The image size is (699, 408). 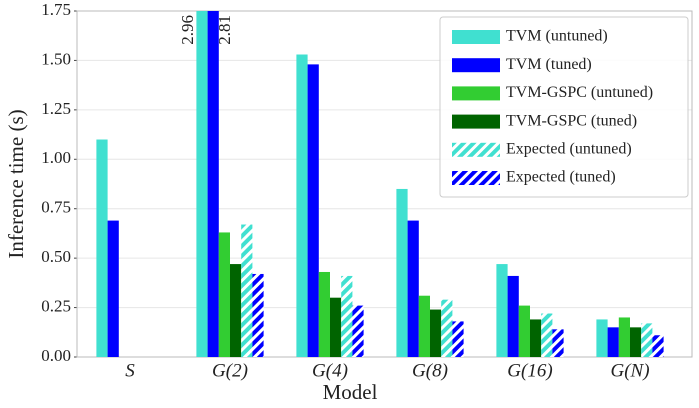 I want to click on x-tick-label: G(8), so click(x=430, y=370).